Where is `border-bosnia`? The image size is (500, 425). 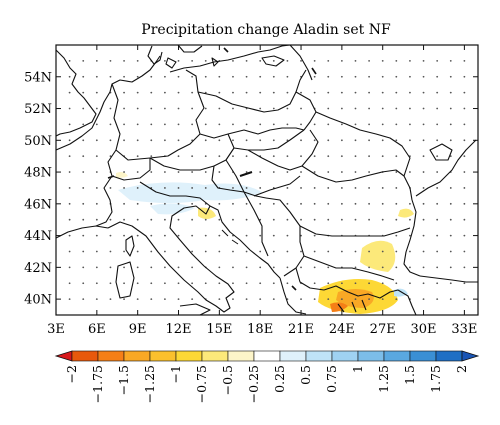
border-bosnia is located at coordinates (256, 224).